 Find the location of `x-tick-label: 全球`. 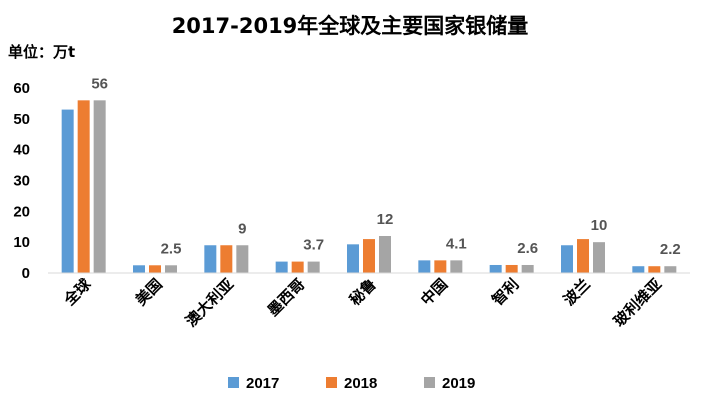

x-tick-label: 全球 is located at coordinates (77, 291).